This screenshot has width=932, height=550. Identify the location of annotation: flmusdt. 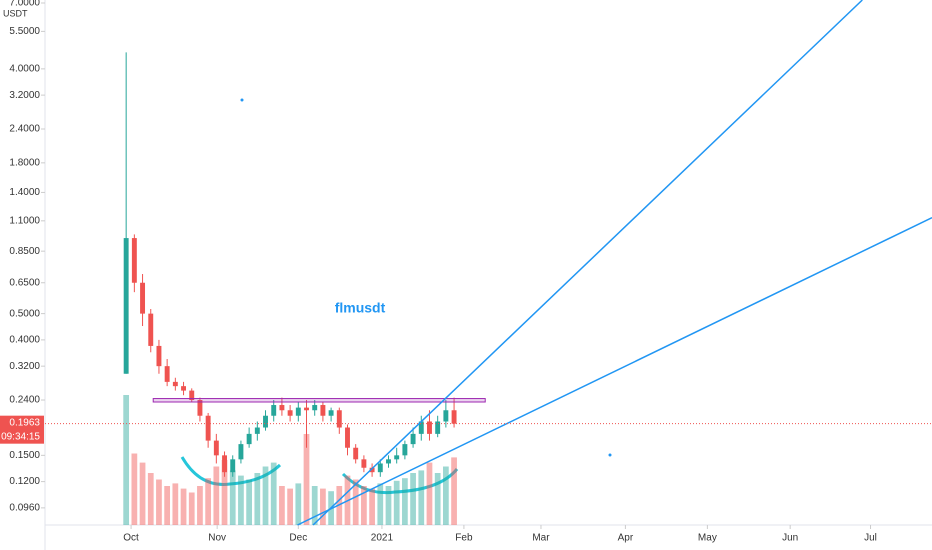
(360, 308).